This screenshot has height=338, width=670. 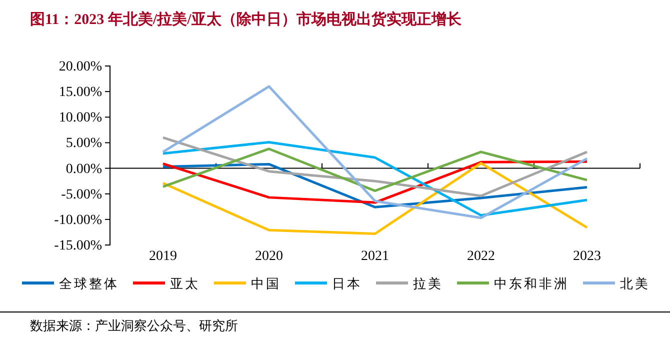 I want to click on x-tick-label: 2019, so click(x=163, y=256).